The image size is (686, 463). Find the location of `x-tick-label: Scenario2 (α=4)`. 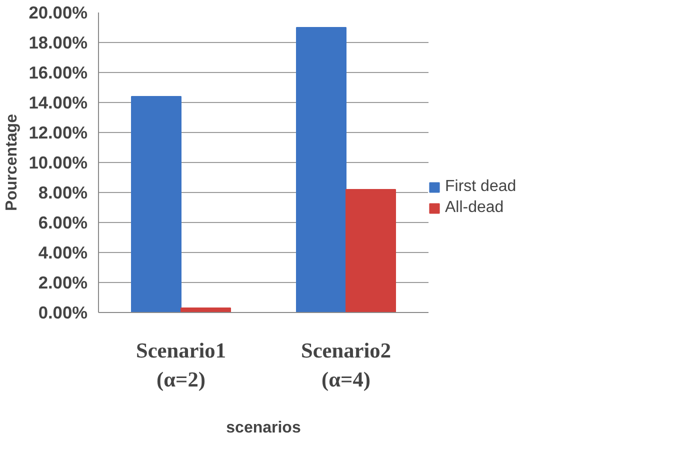

x-tick-label: Scenario2 (α=4) is located at coordinates (346, 365).